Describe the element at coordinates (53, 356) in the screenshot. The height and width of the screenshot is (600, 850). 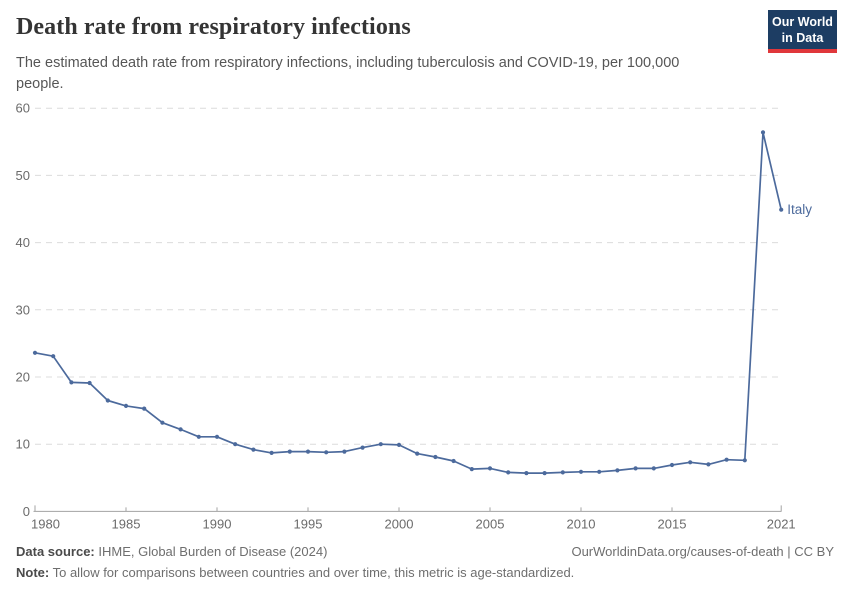
I see `data-point-1981` at that location.